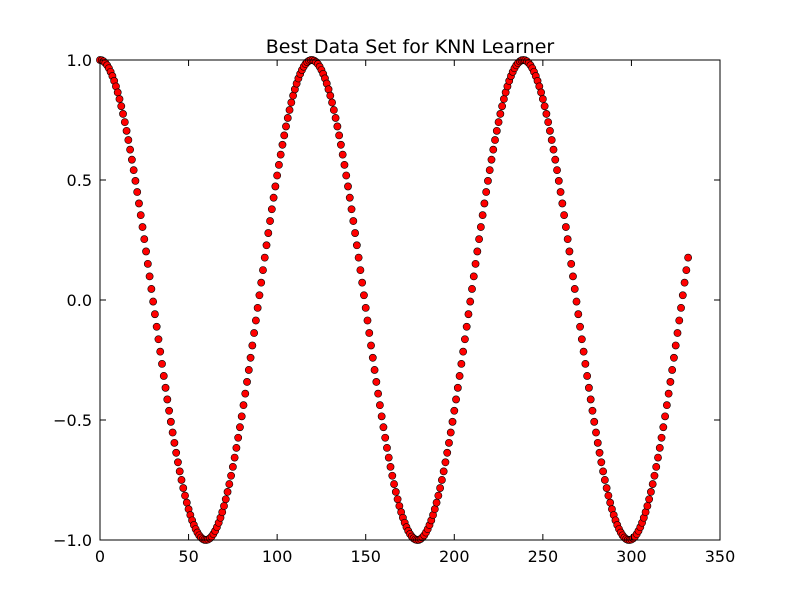 The height and width of the screenshot is (600, 800). I want to click on x-tick-label: 250, so click(543, 556).